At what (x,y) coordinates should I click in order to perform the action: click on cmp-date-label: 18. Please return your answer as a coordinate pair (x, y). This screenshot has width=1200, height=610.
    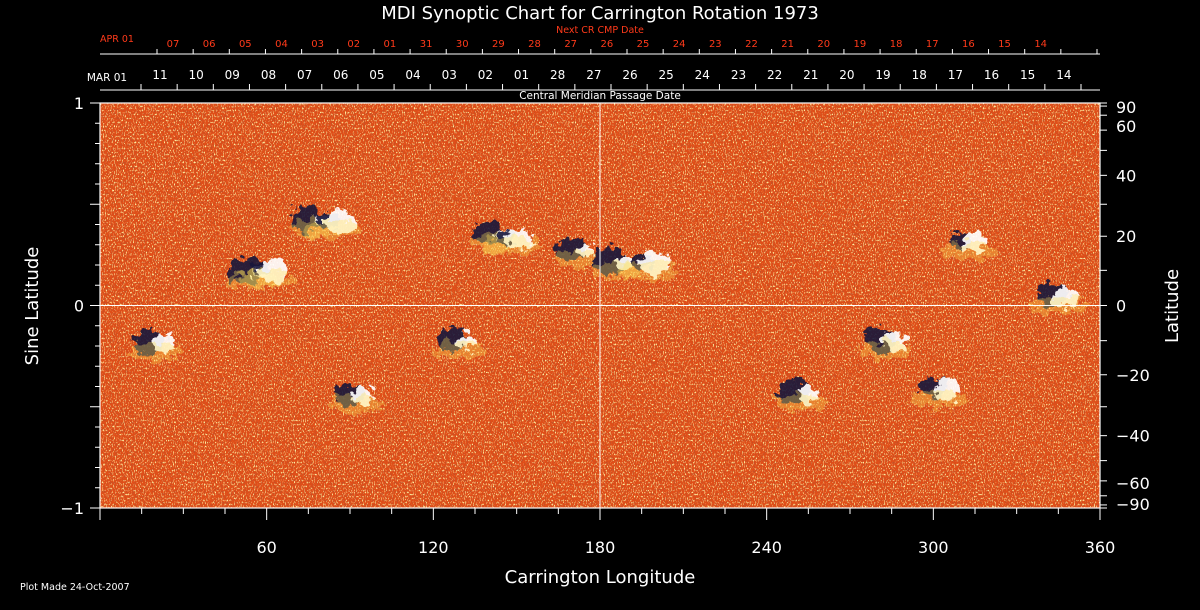
    Looking at the image, I should click on (919, 75).